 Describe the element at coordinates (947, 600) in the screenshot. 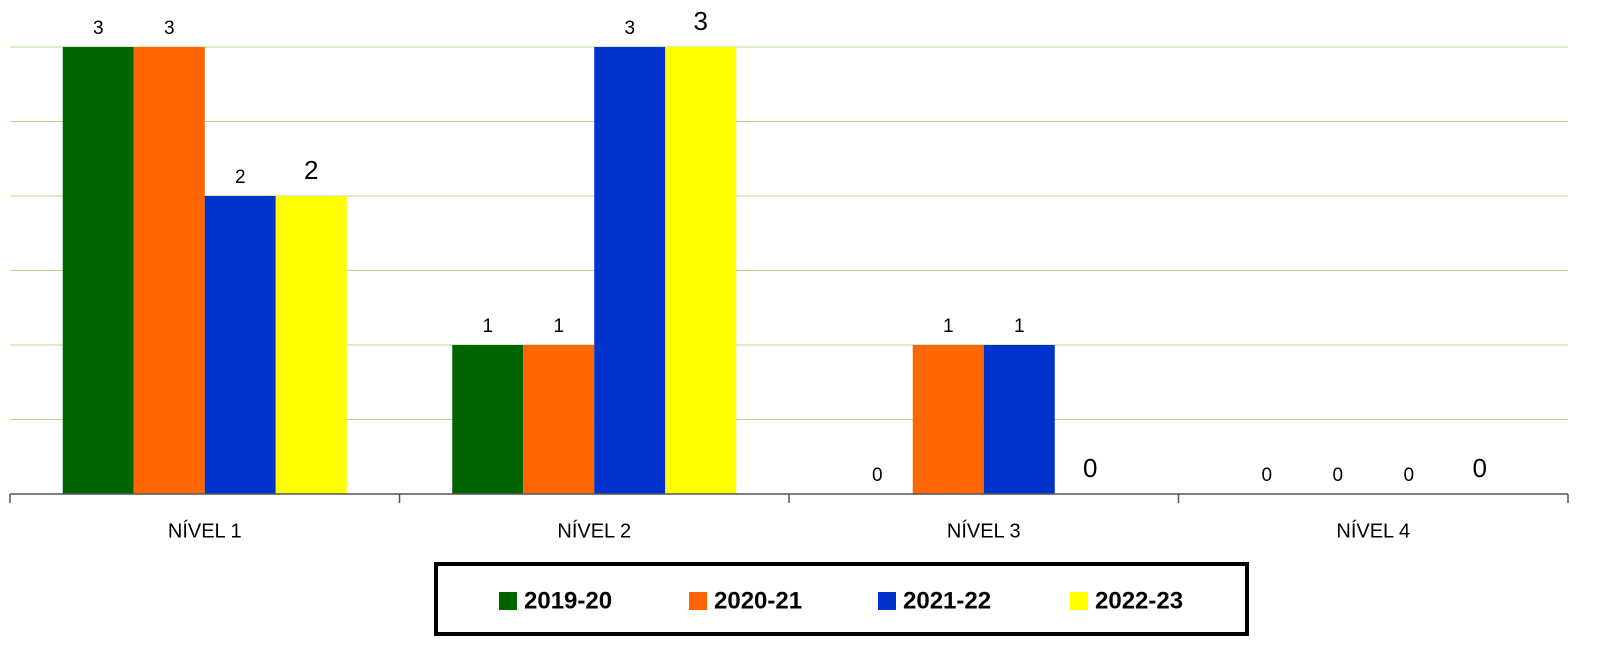

I see `legend-label: 2021-22` at that location.